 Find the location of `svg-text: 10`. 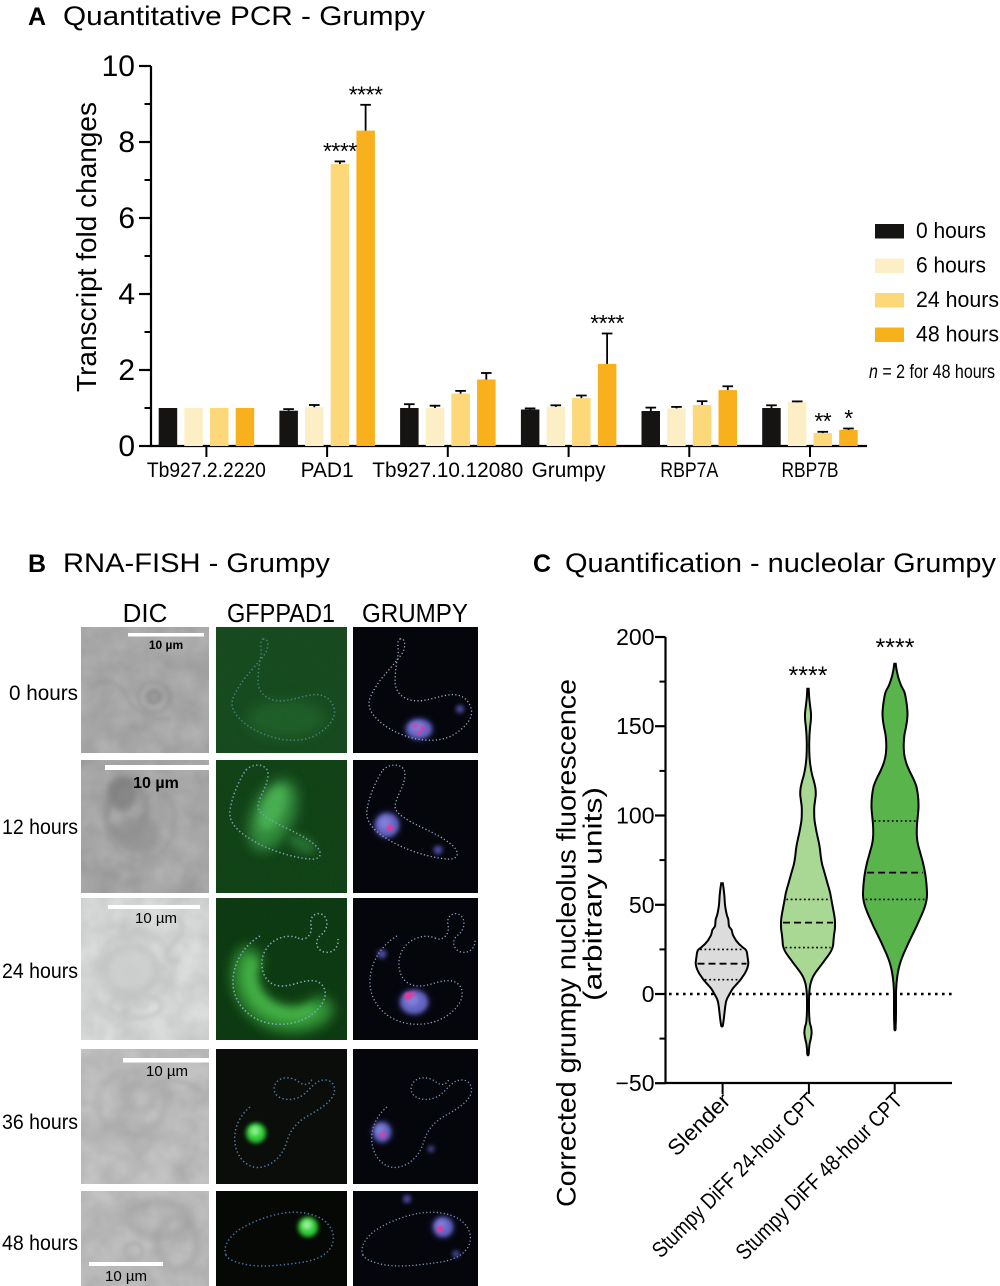

svg-text: 10 is located at coordinates (118, 66).